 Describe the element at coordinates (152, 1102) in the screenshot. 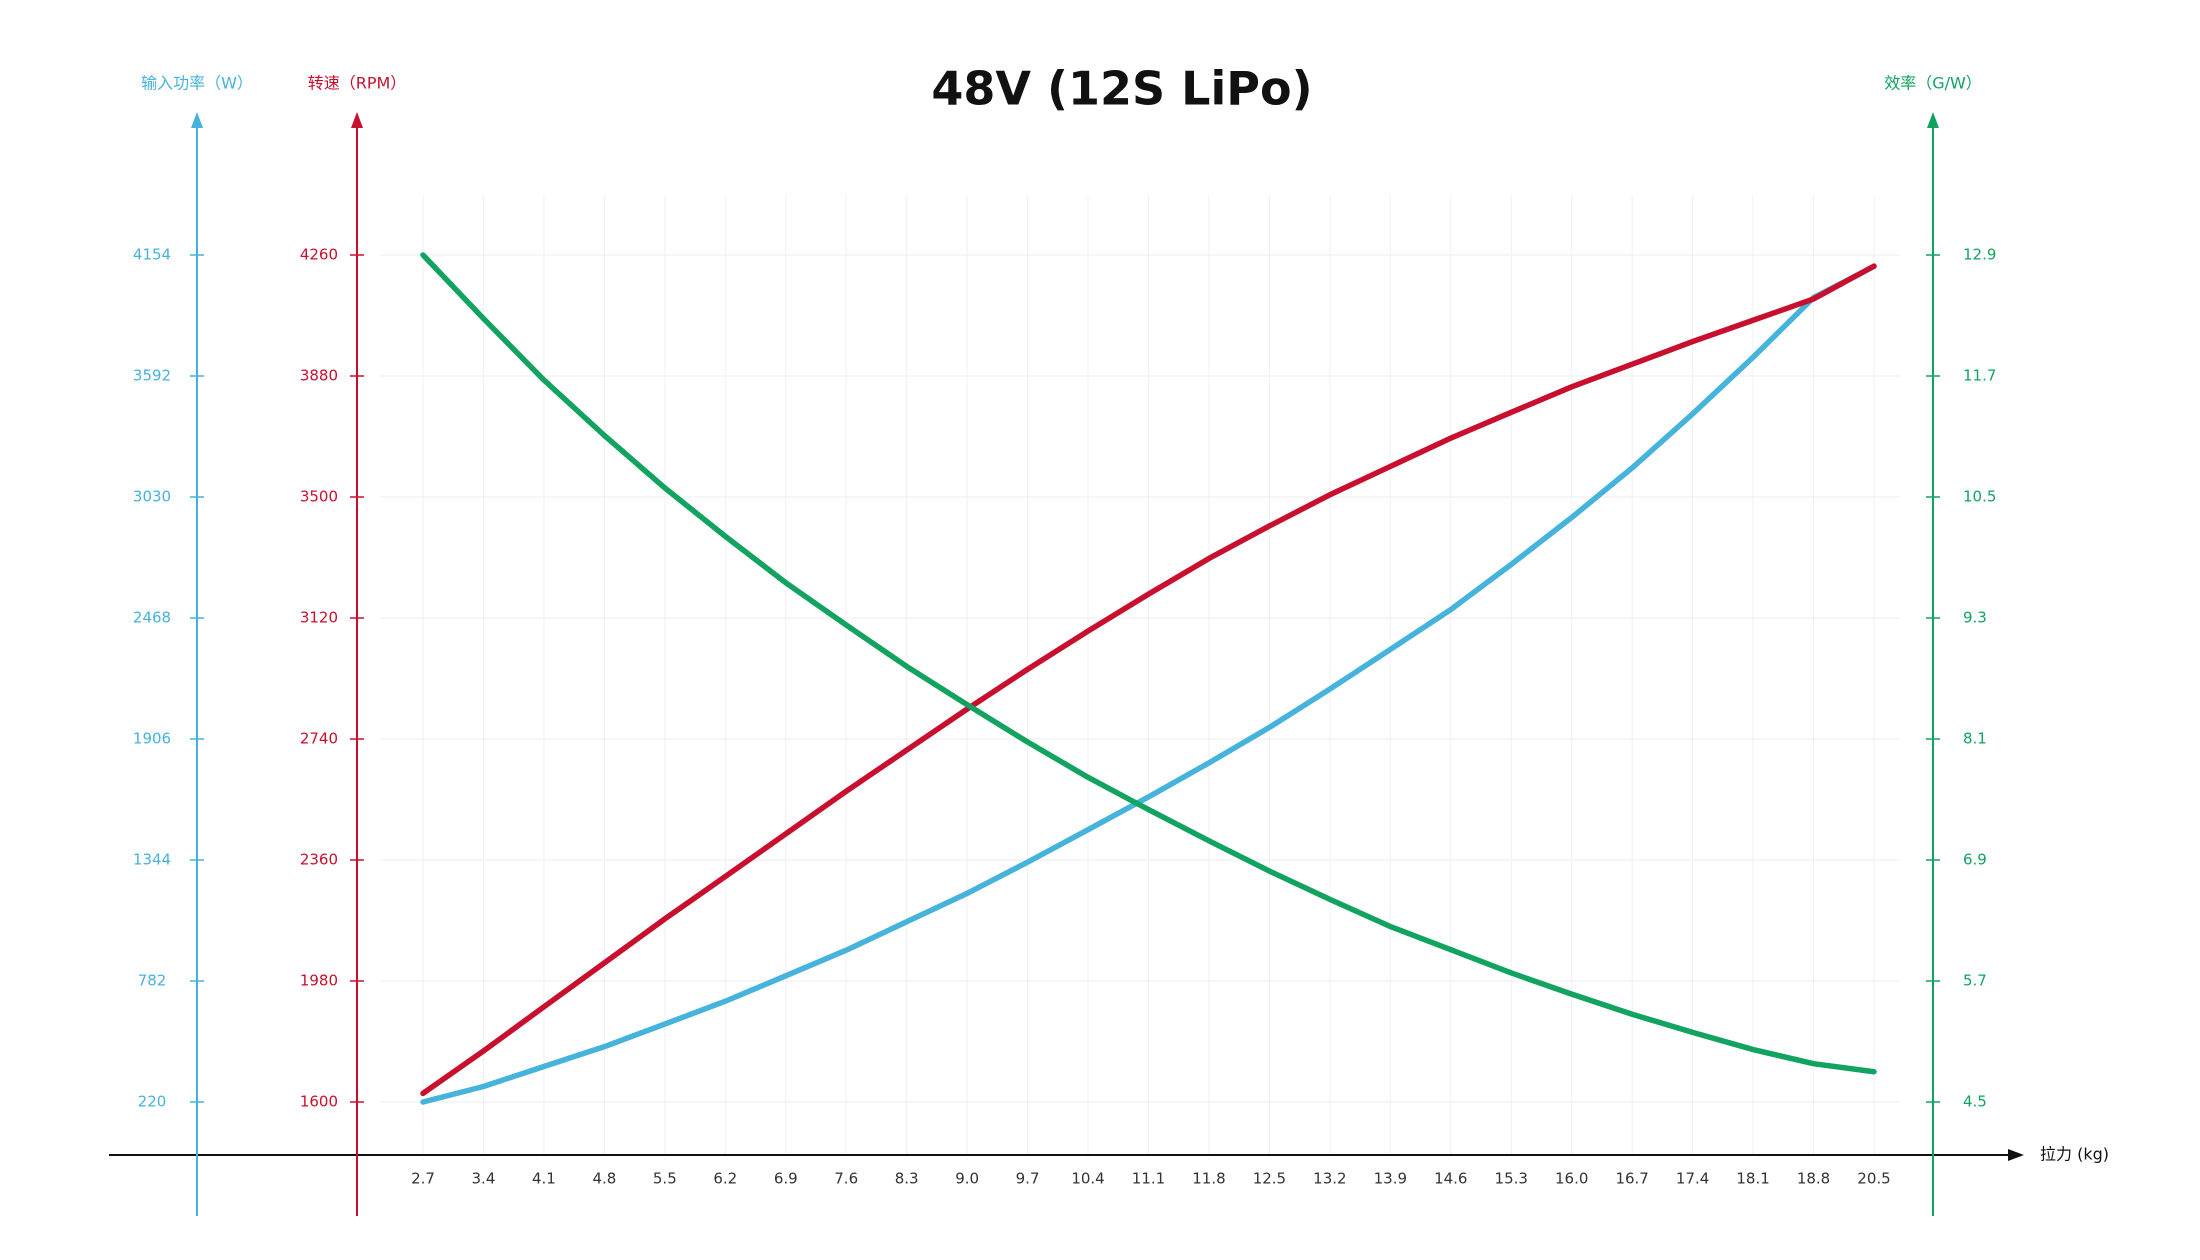

I see `y-tick-label: 220` at that location.